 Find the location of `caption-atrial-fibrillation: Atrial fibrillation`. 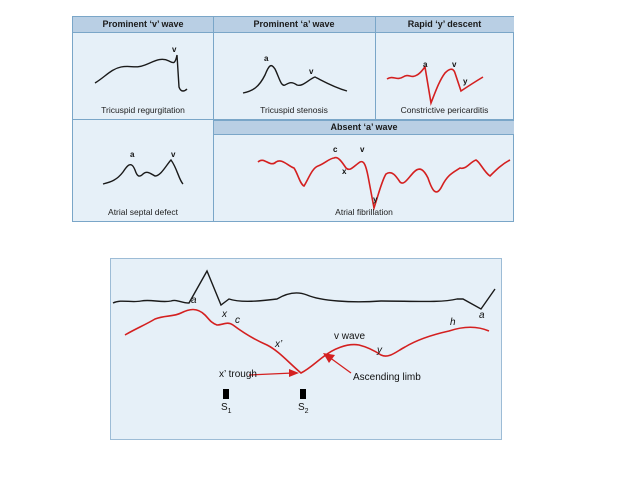

caption-atrial-fibrillation: Atrial fibrillation is located at coordinates (364, 212).